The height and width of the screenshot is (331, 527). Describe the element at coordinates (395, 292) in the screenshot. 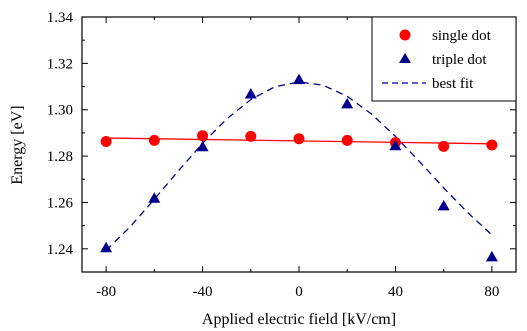

I see `x-tick-label: 40` at that location.